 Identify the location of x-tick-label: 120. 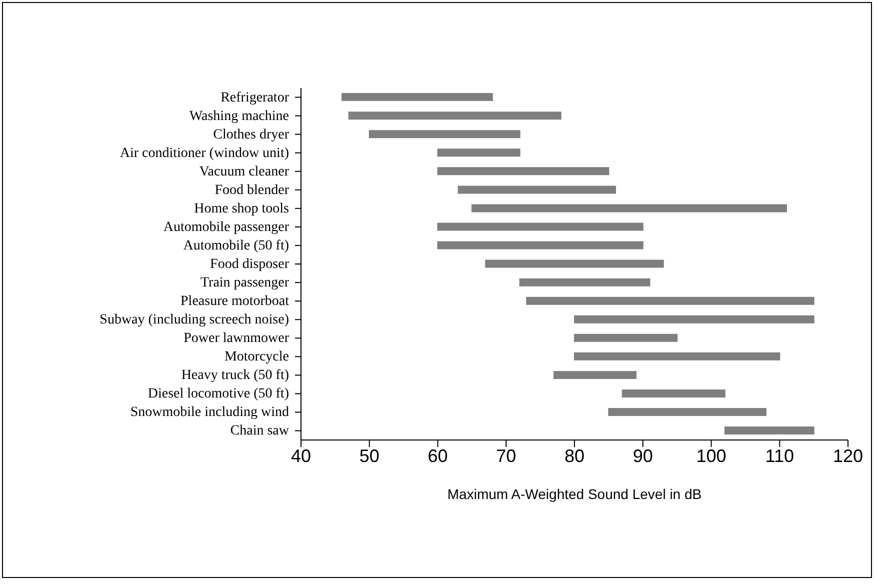
(848, 456).